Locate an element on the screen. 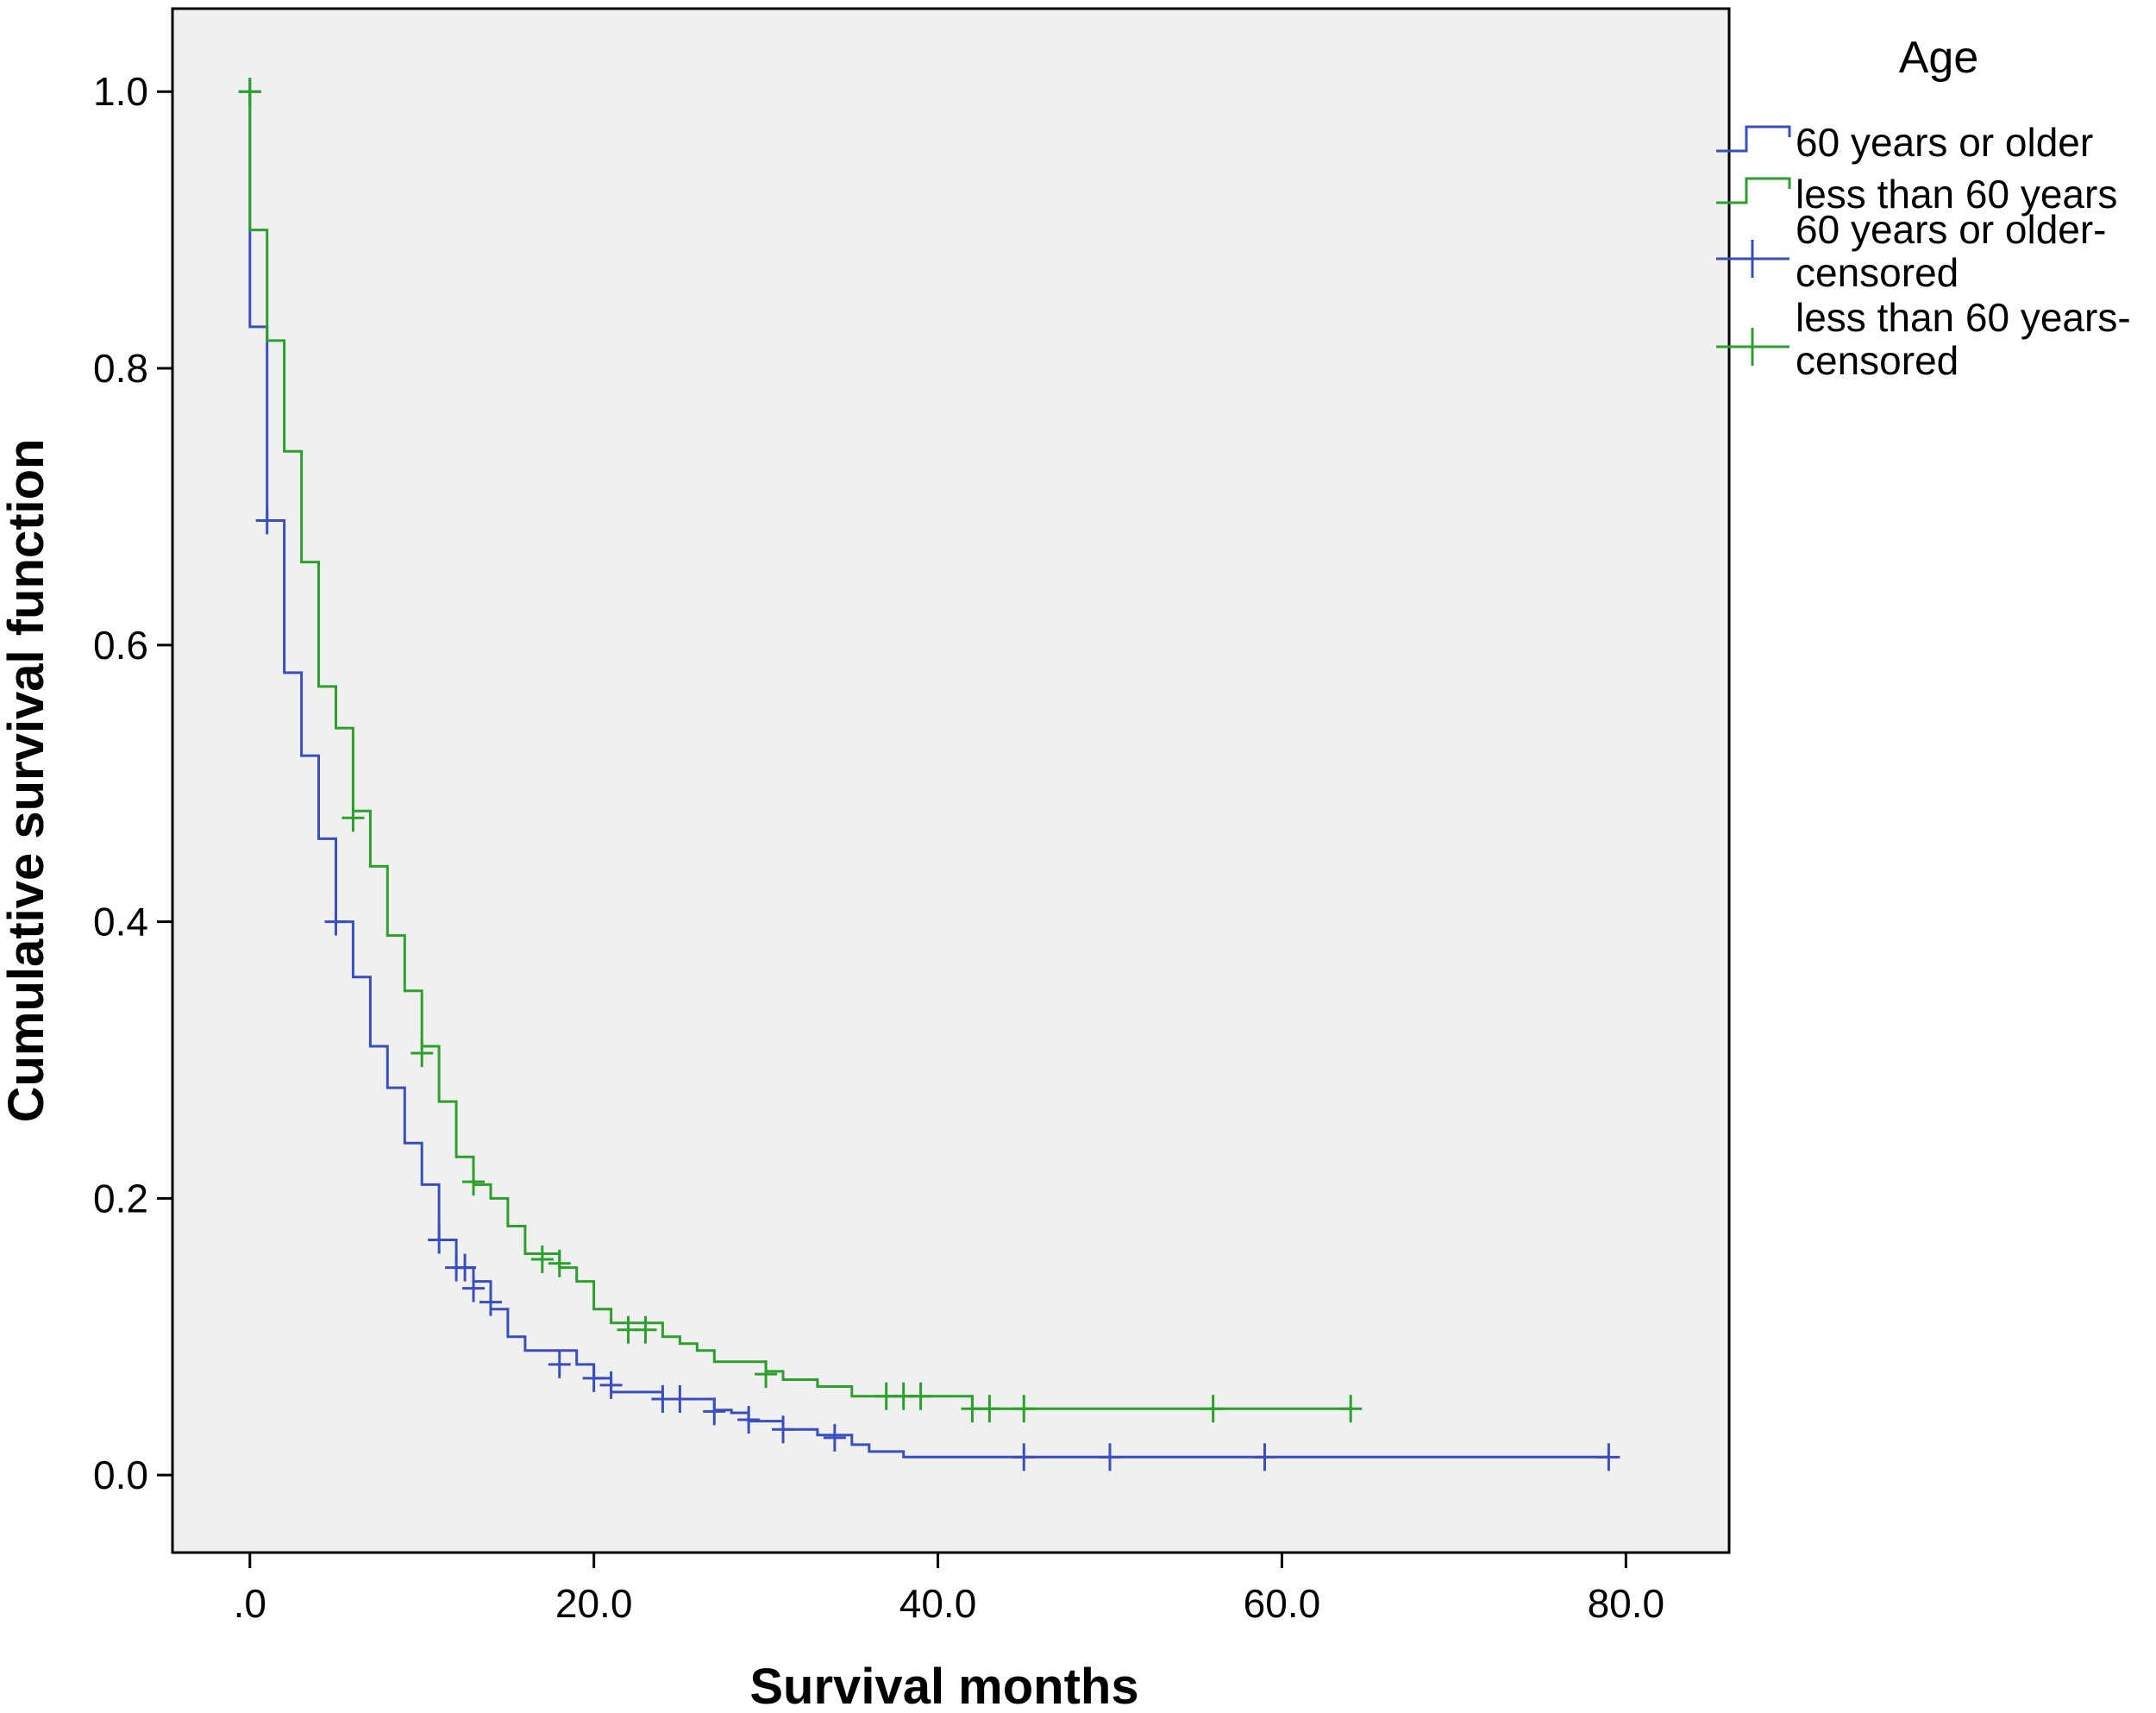  legend-entry: less than 60 years-censored is located at coordinates (1923, 339).